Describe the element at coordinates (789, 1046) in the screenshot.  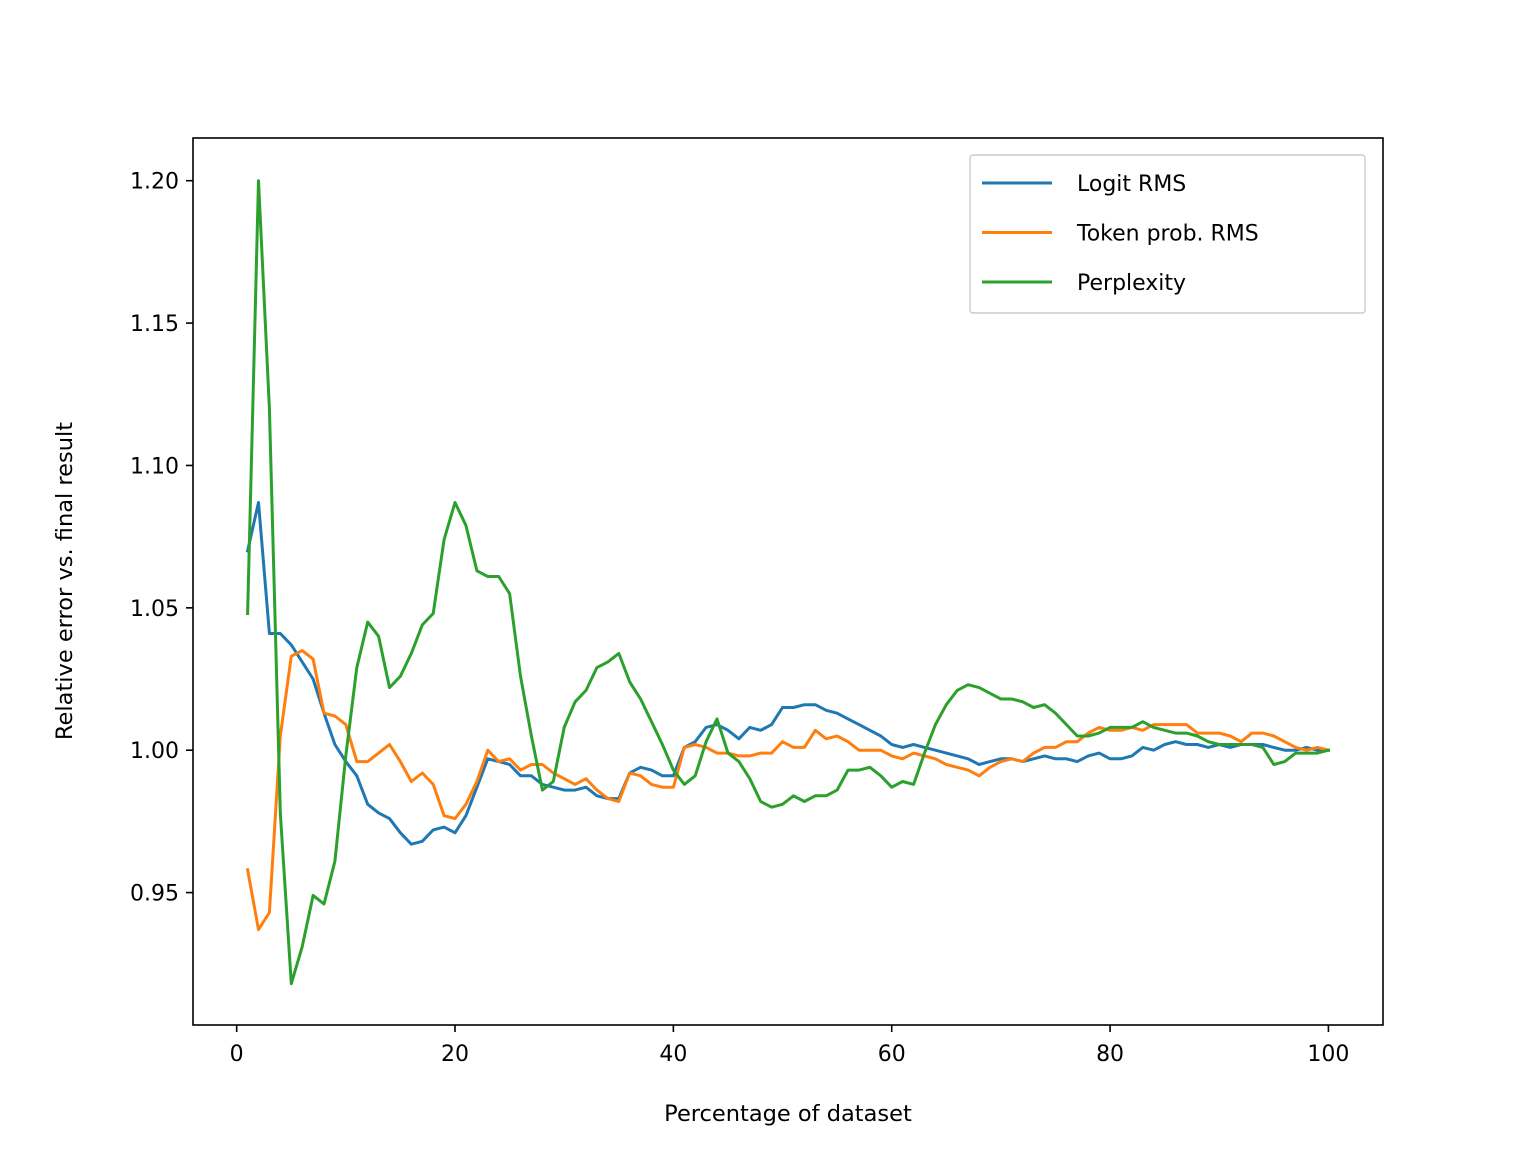
I see `x-axis-ticks: 0 20 40 60 80 100` at that location.